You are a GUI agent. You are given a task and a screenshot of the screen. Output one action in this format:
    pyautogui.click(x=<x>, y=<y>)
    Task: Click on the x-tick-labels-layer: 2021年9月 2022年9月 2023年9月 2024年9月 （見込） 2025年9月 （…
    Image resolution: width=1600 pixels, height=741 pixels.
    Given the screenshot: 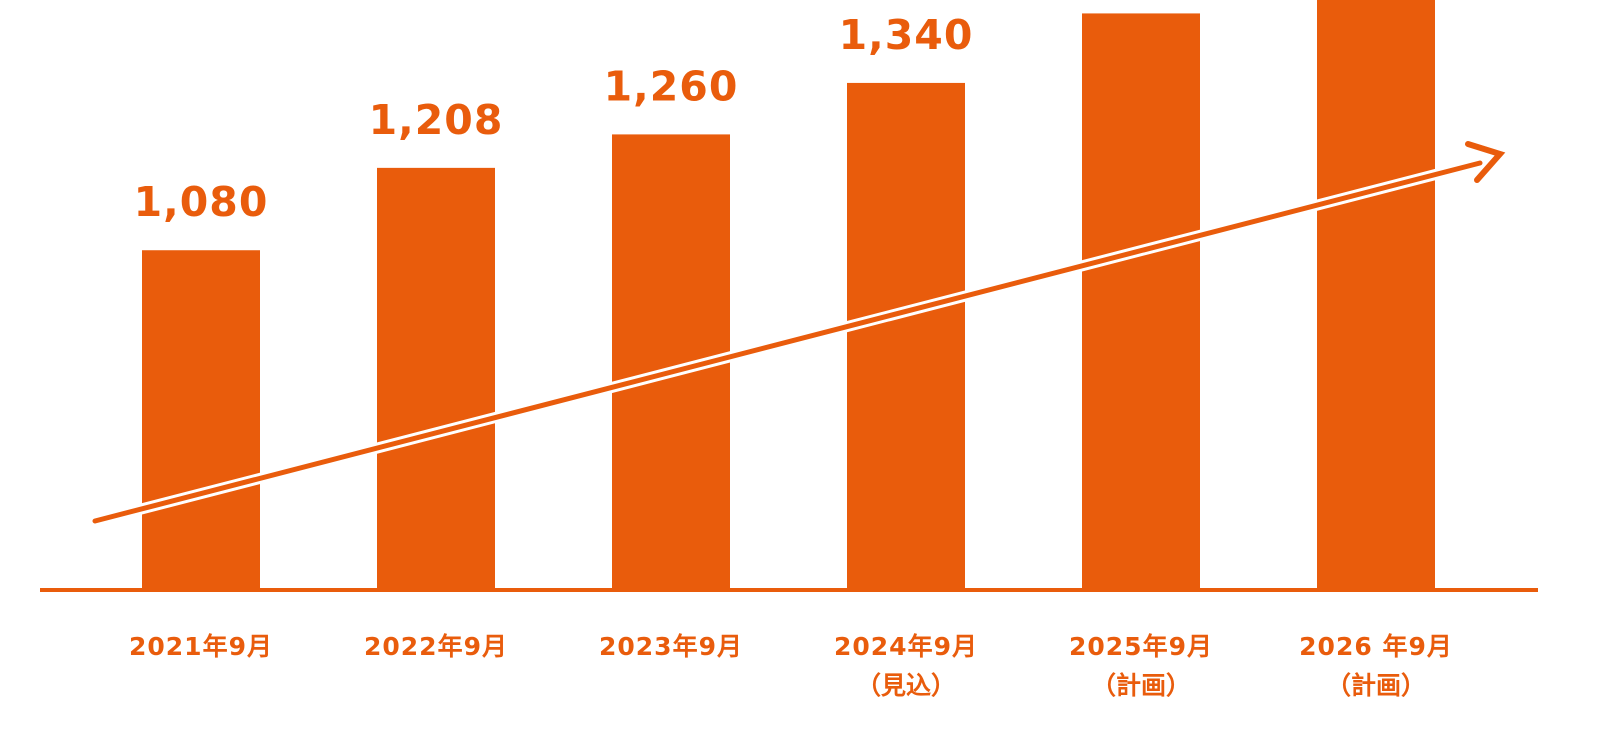 What is the action you would take?
    pyautogui.click(x=791, y=666)
    